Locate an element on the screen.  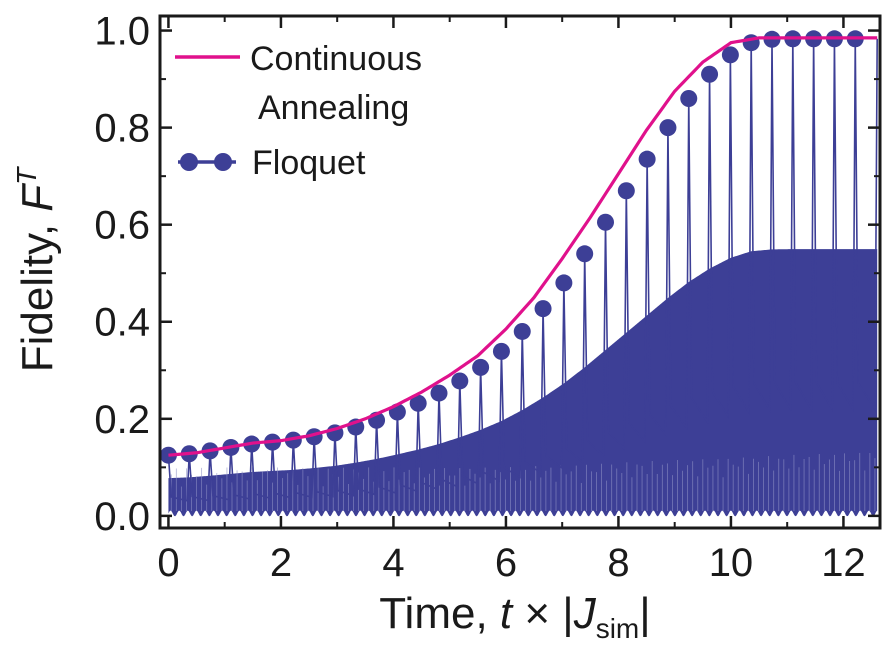
y-tick-label: 0.0 is located at coordinates (122, 517).